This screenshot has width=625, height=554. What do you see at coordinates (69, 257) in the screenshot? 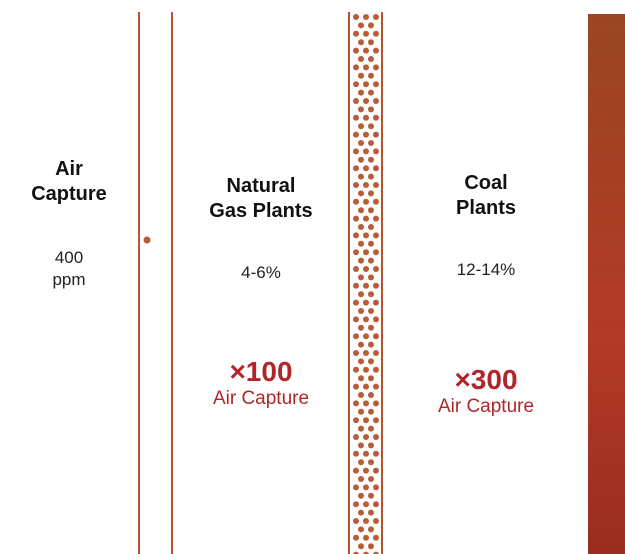
I see `air-capture-concentration-value: 400` at bounding box center [69, 257].